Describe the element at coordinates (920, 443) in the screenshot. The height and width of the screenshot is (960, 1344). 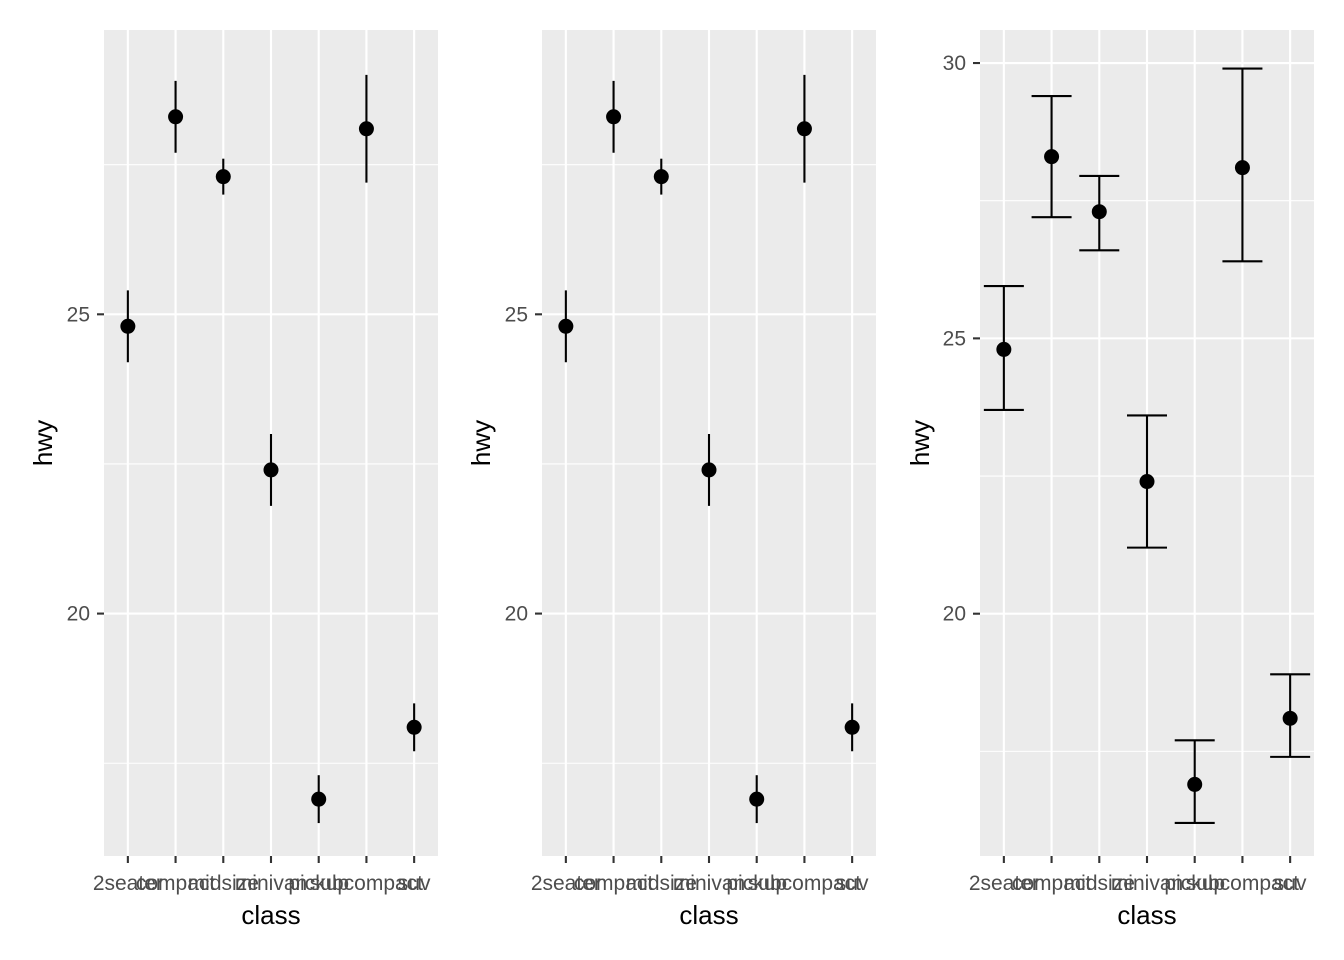
I see `panel-3-y-axis-title: hwy` at that location.